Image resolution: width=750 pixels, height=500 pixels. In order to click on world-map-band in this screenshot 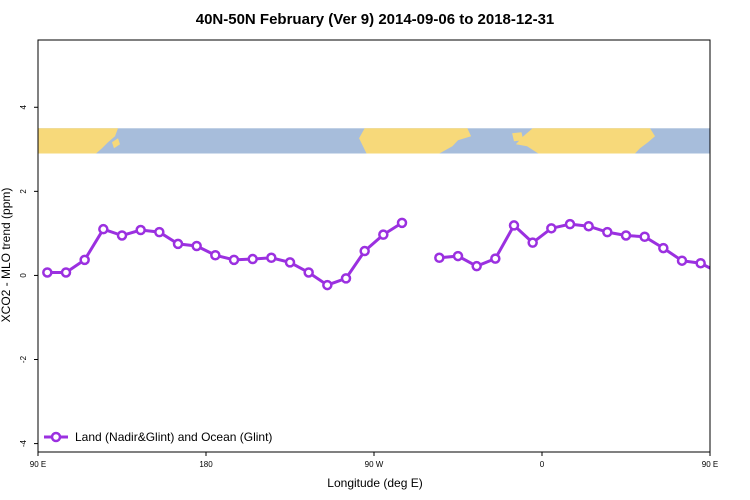, I will do `click(374, 141)`.